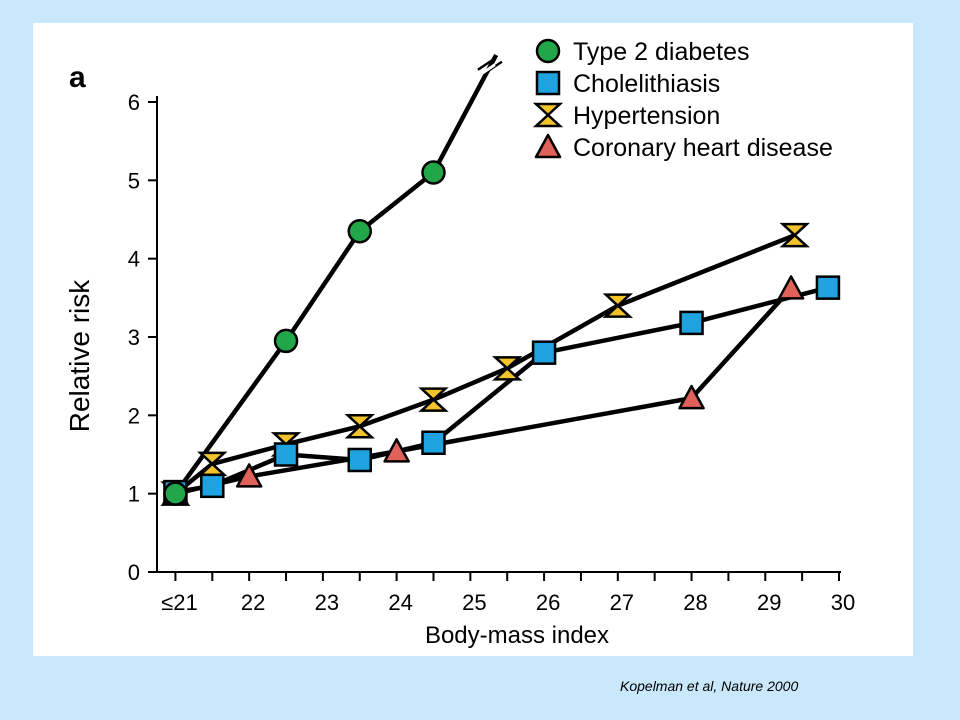  What do you see at coordinates (661, 52) in the screenshot?
I see `legend-label-type-2-diabetes: Type 2 diabetes` at bounding box center [661, 52].